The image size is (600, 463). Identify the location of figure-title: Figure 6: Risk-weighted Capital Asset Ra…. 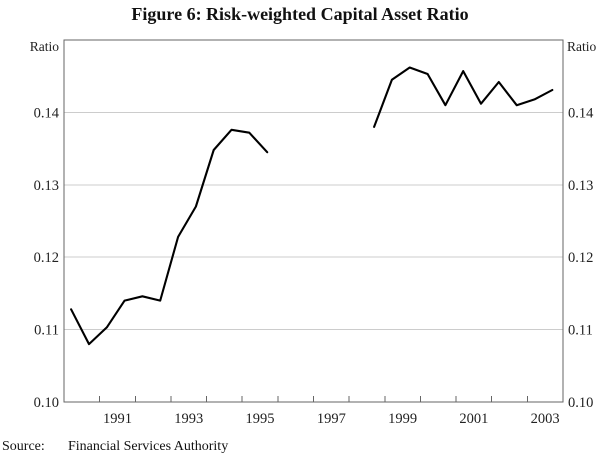
(300, 14).